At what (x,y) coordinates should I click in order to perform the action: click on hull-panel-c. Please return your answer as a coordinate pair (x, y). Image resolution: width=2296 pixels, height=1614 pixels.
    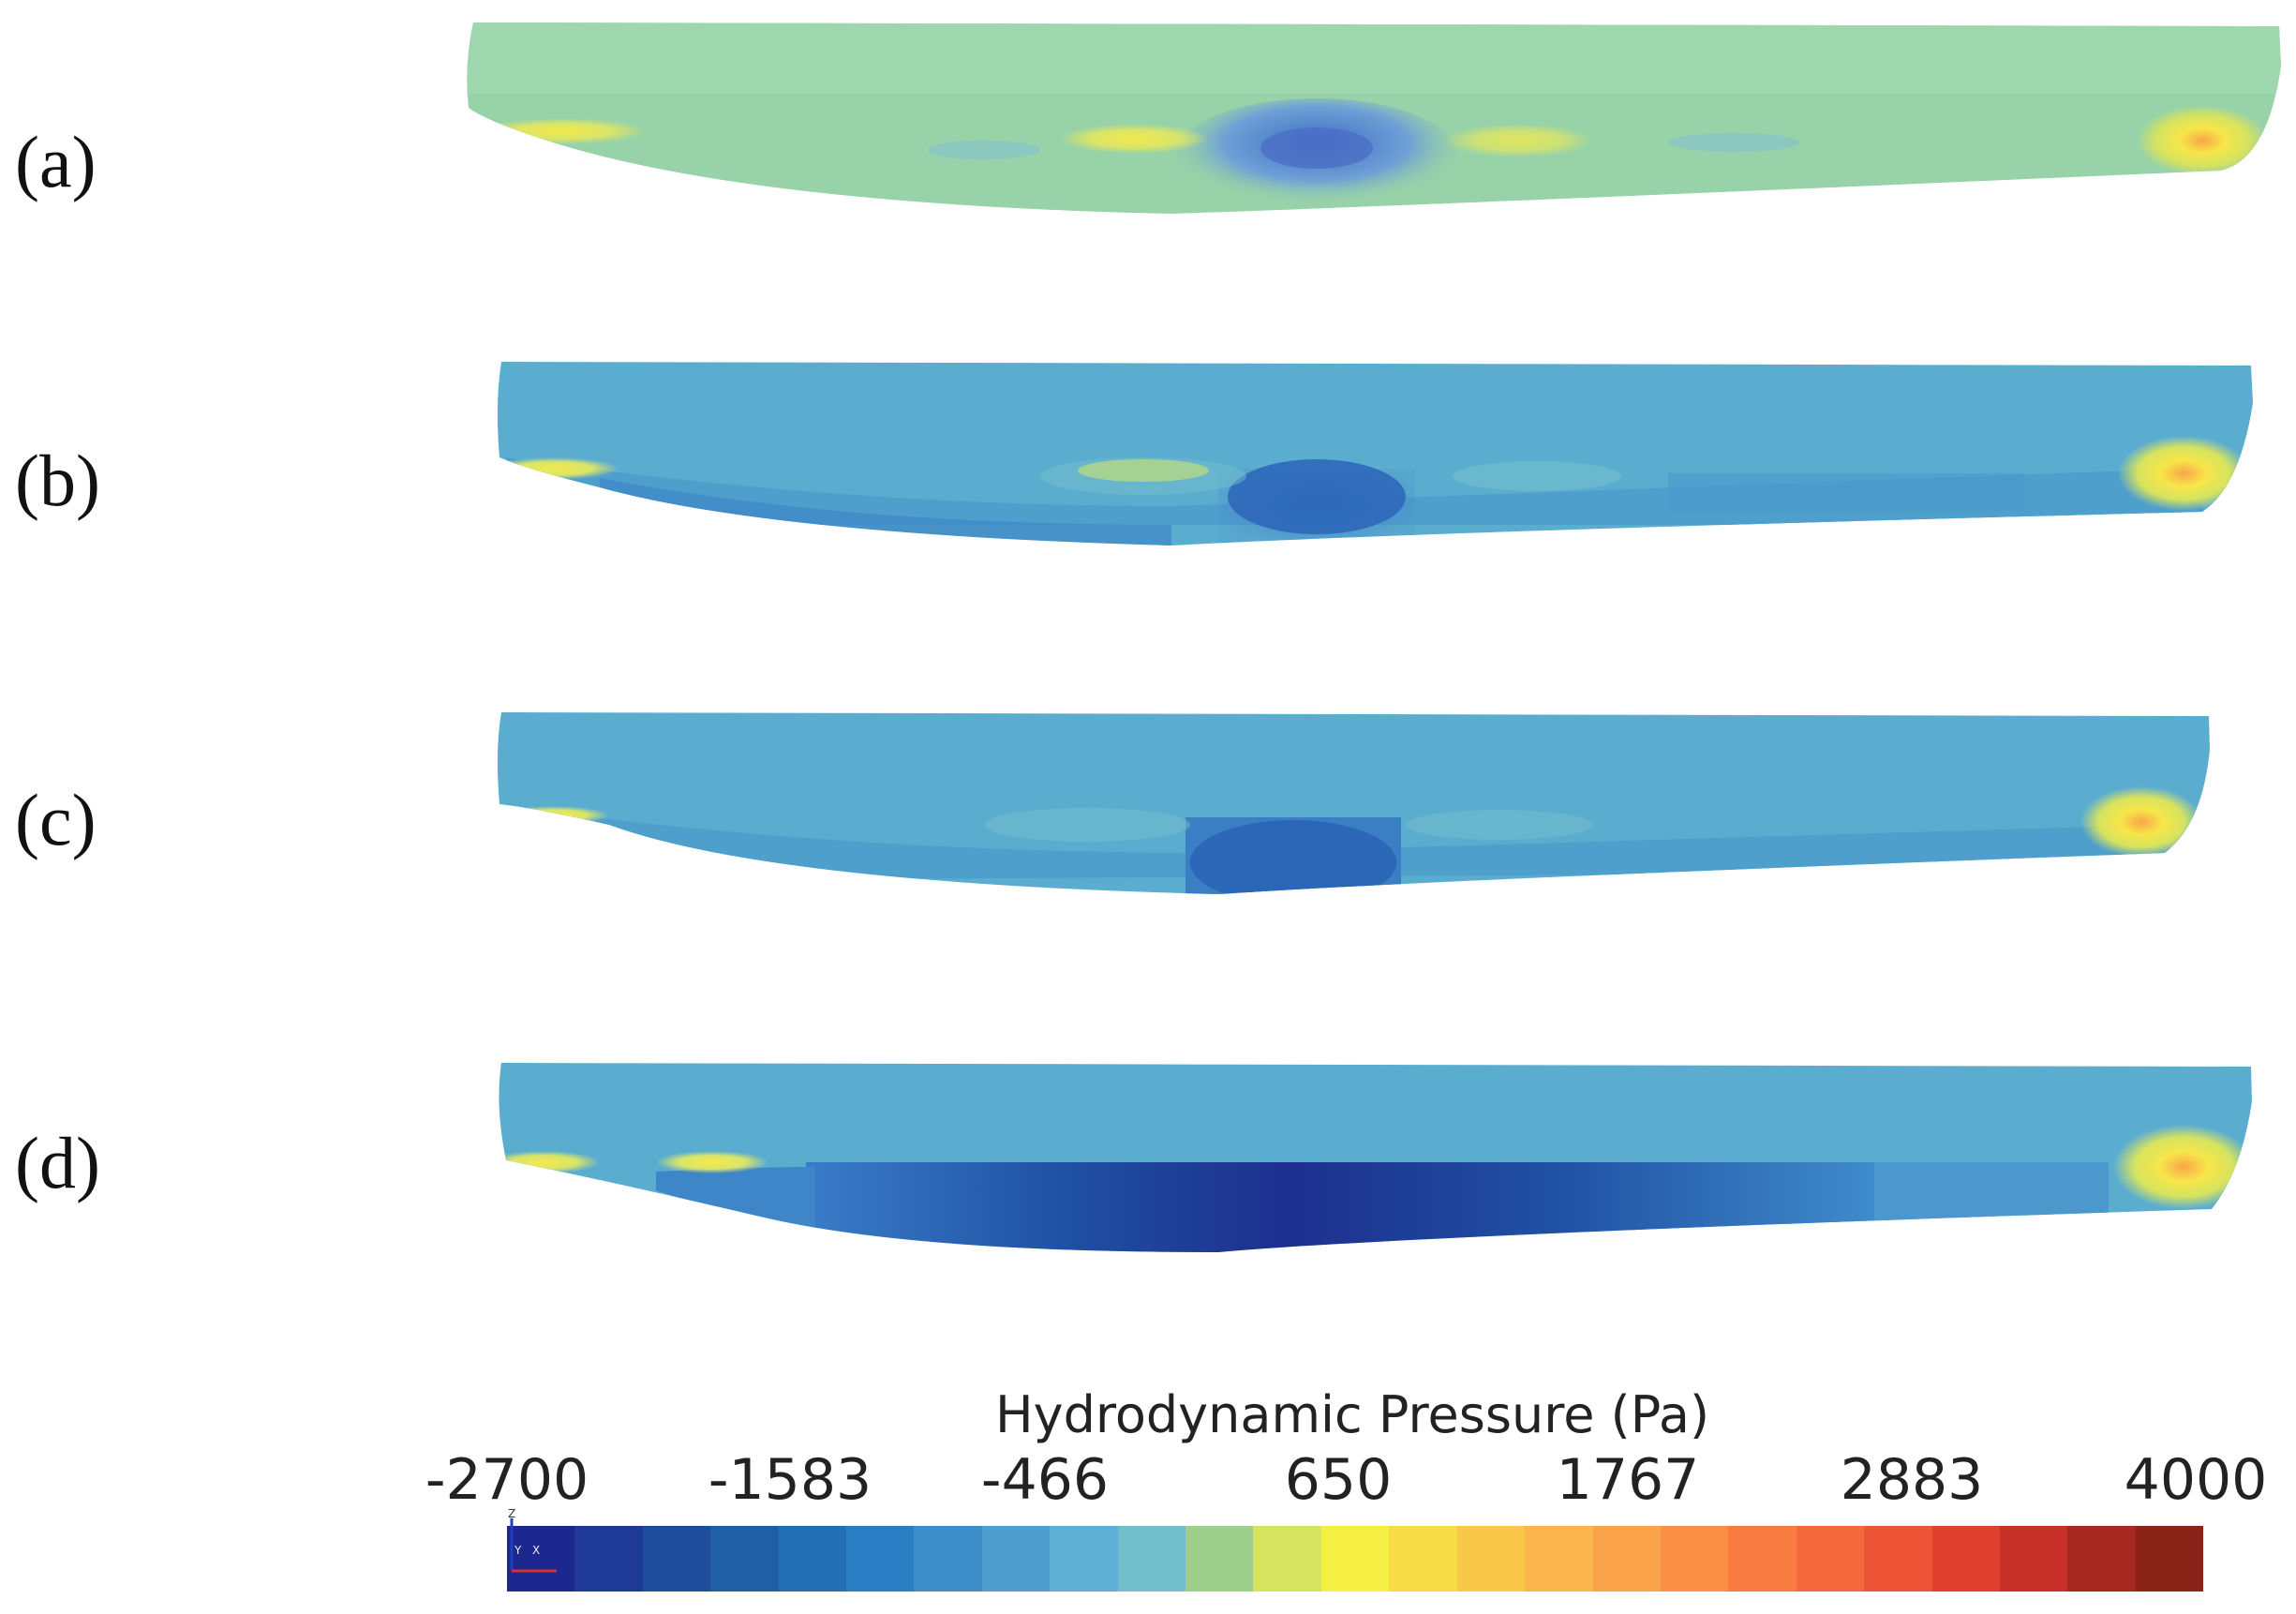
    Looking at the image, I should click on (1353, 803).